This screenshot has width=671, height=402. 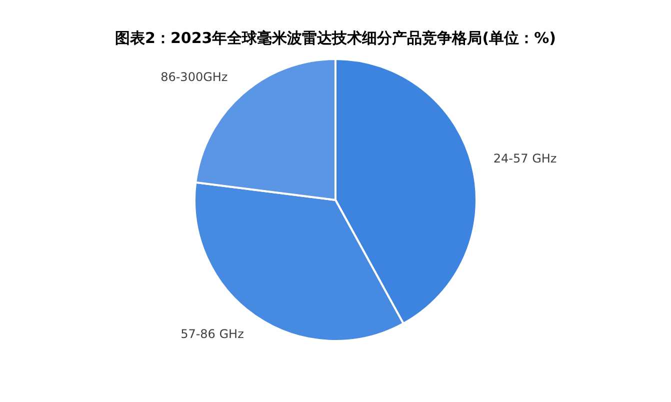 What do you see at coordinates (212, 333) in the screenshot?
I see `slice-label: 57-86 GHz` at bounding box center [212, 333].